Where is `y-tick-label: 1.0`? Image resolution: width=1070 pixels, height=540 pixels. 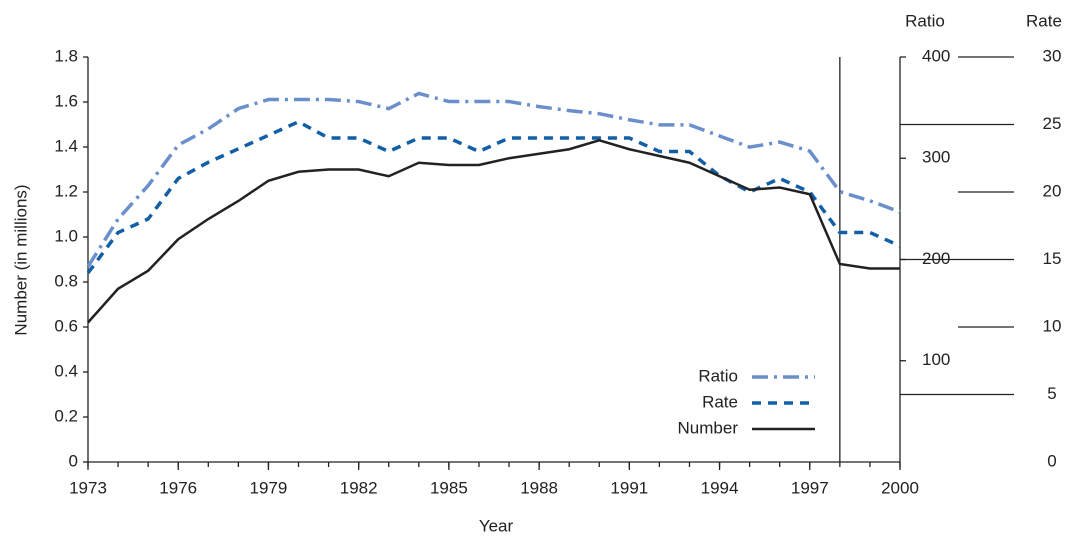
y-tick-label: 1.0 is located at coordinates (66, 235).